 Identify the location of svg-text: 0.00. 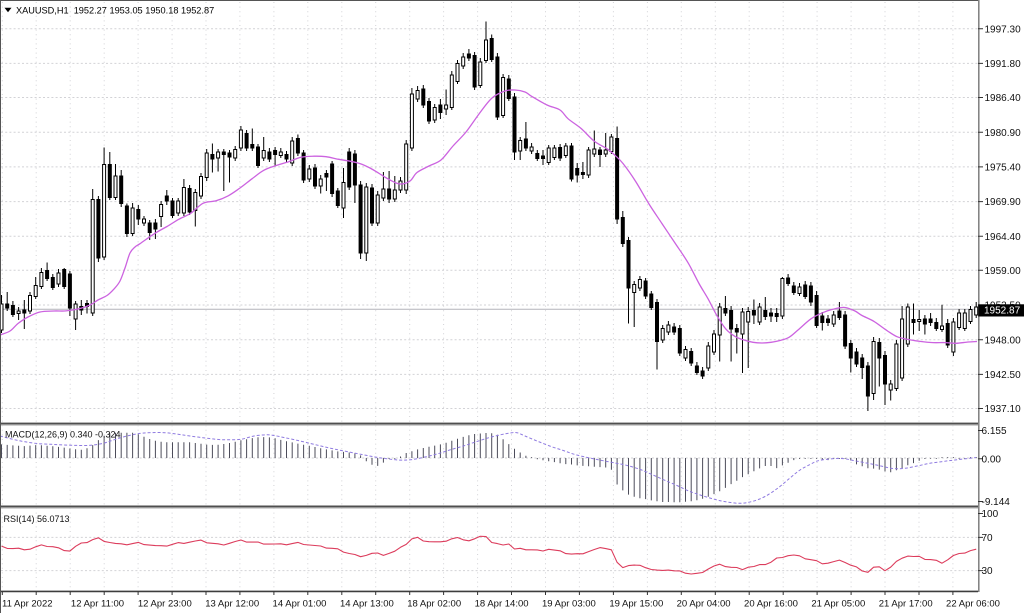
(992, 459).